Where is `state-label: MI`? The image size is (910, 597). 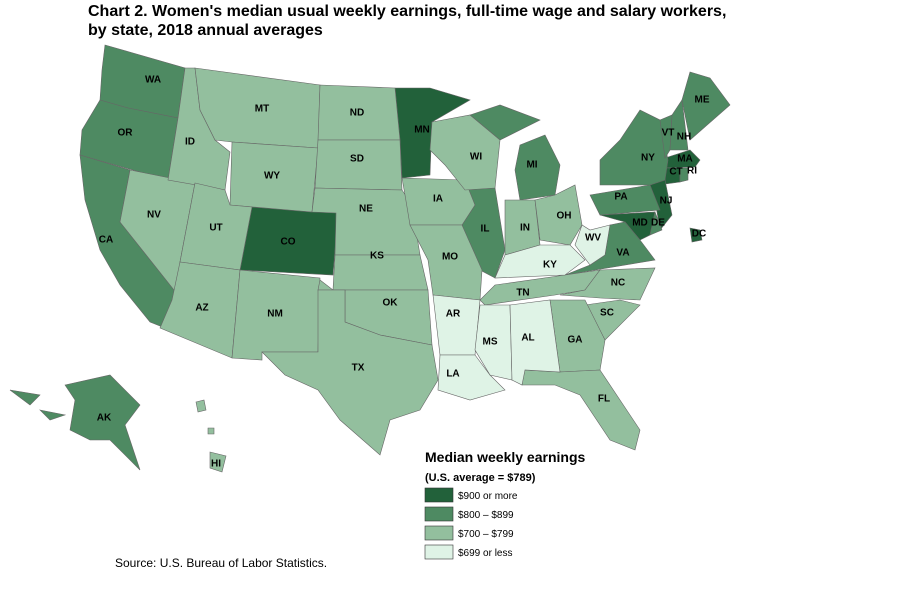 state-label: MI is located at coordinates (531, 165).